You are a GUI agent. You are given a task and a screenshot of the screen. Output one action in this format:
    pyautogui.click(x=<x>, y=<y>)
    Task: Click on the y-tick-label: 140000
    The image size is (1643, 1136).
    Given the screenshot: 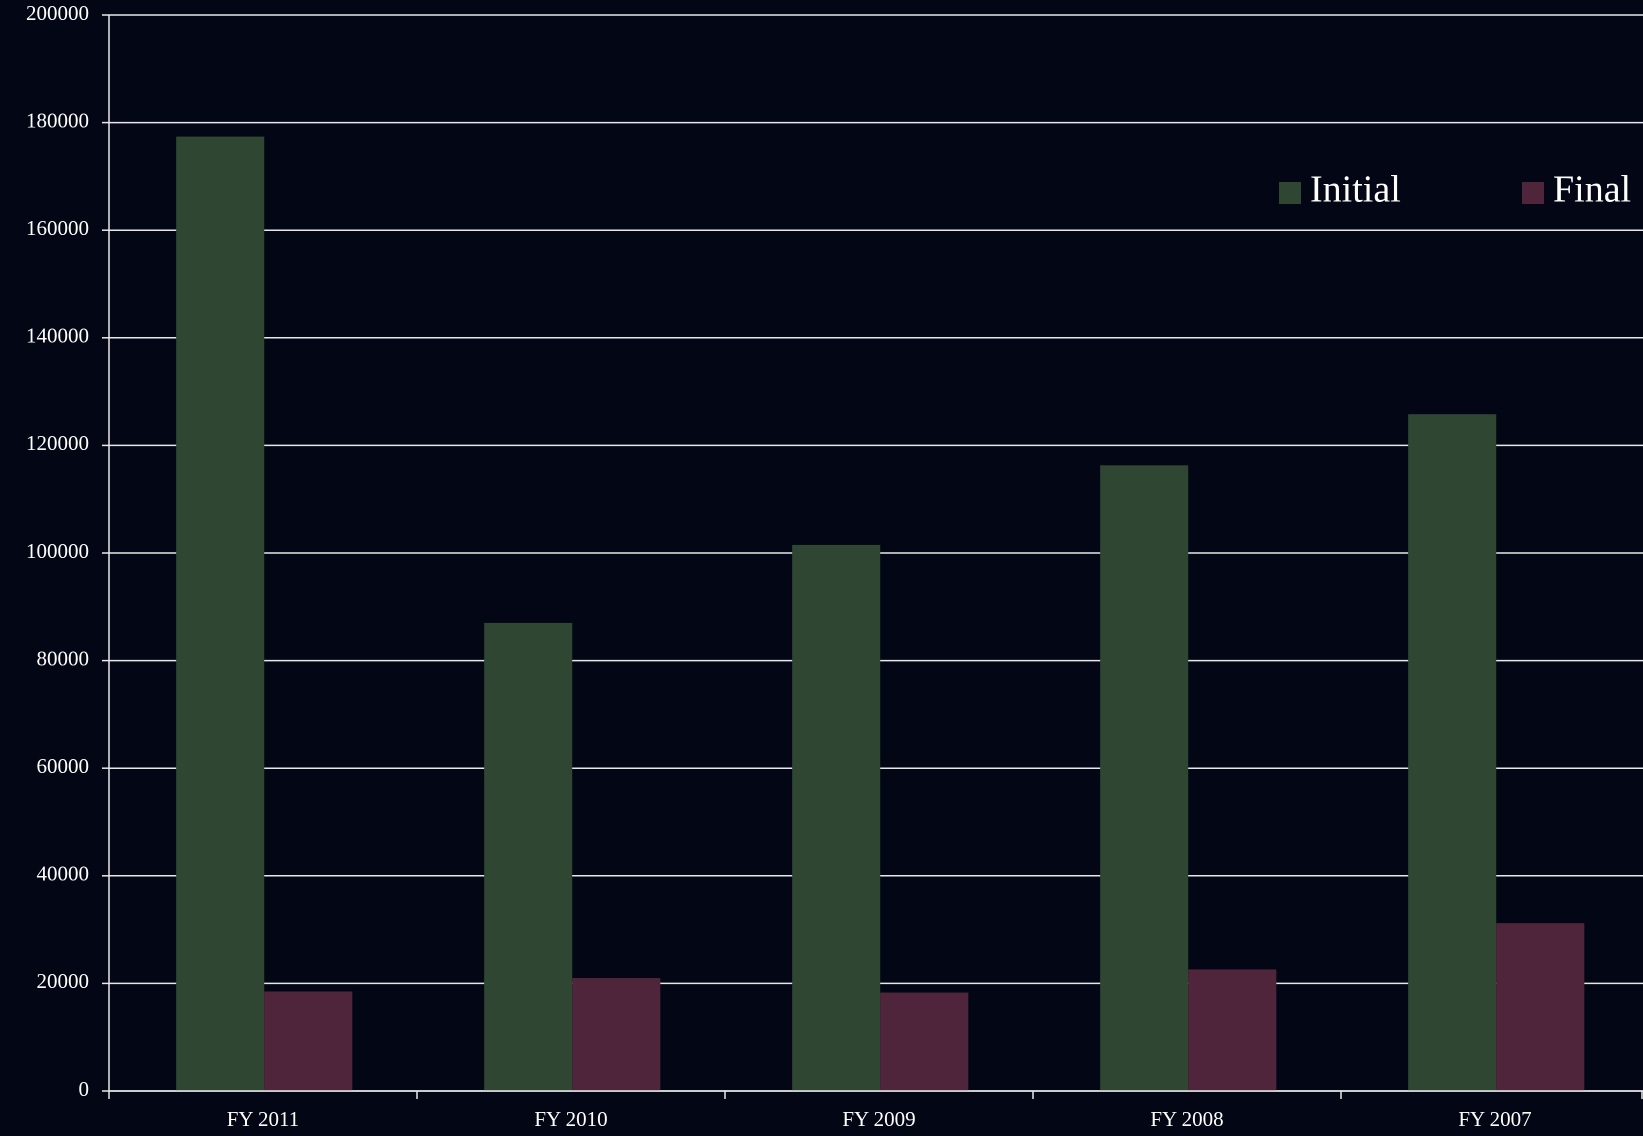 What is the action you would take?
    pyautogui.click(x=57, y=336)
    